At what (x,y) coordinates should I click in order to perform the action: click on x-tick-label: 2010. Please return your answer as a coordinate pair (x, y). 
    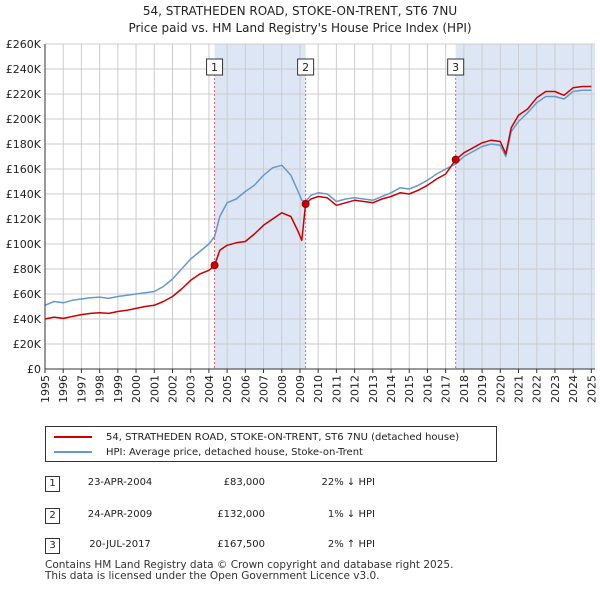
    Looking at the image, I should click on (318, 389).